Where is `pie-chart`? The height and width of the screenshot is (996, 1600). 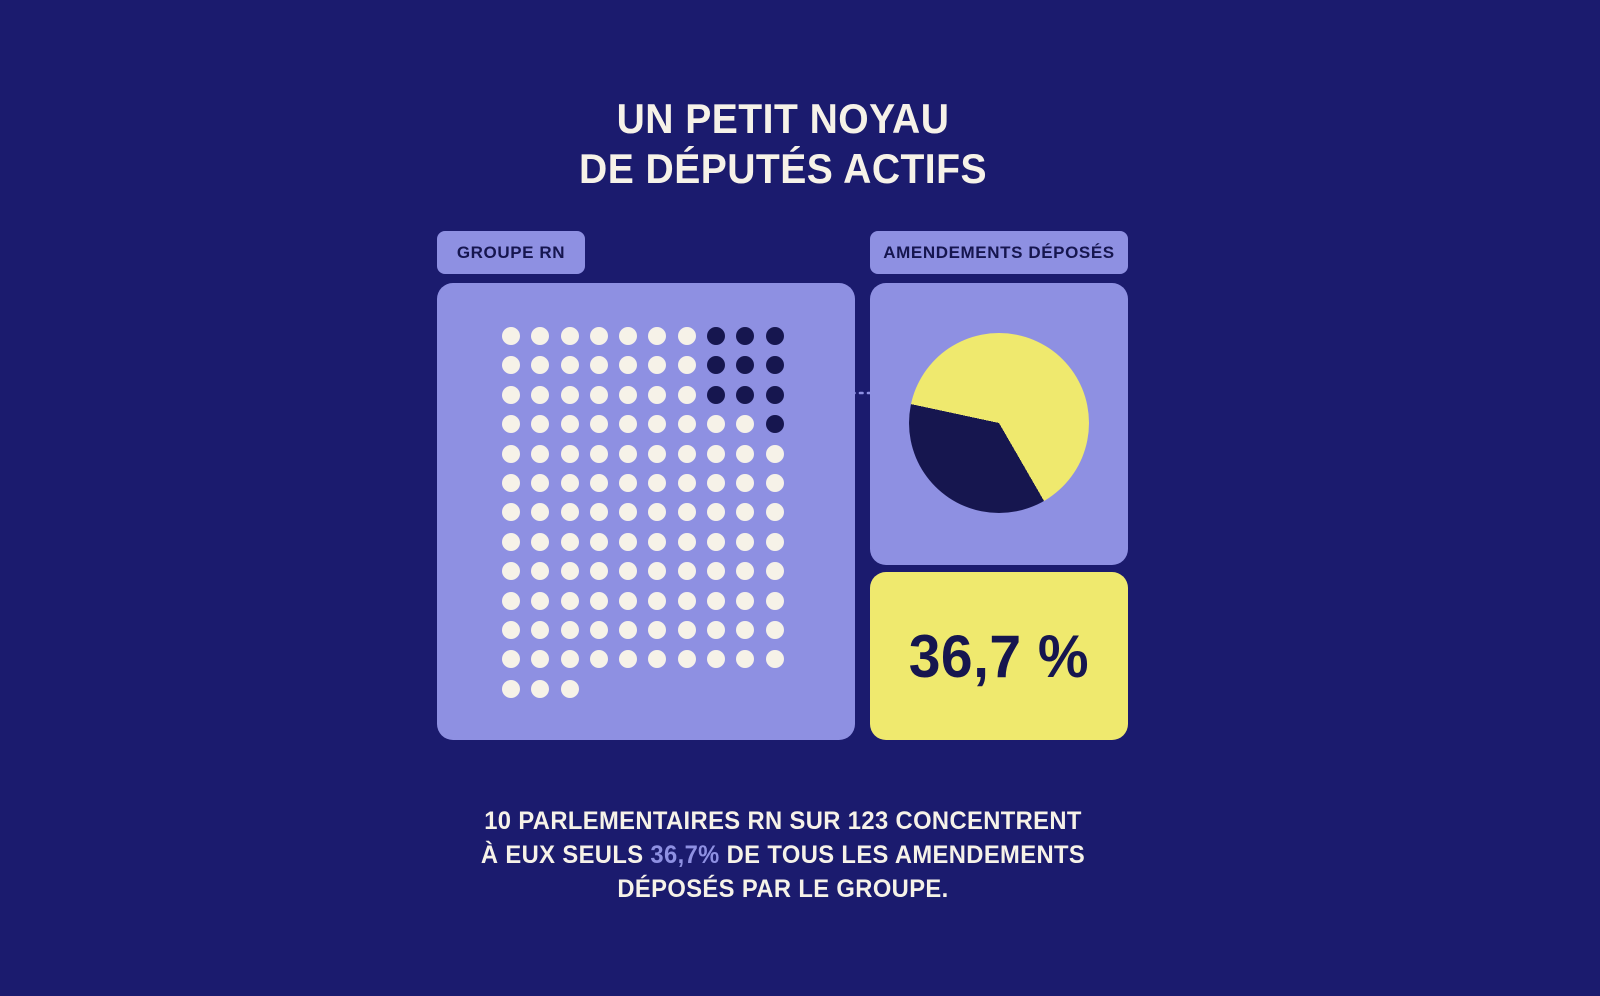 pie-chart is located at coordinates (999, 423).